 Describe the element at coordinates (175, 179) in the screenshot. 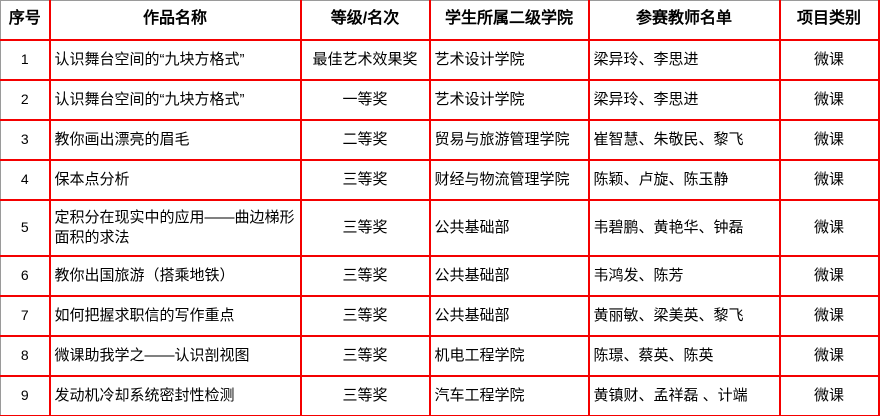

I see `cell-title: 保本点分析` at that location.